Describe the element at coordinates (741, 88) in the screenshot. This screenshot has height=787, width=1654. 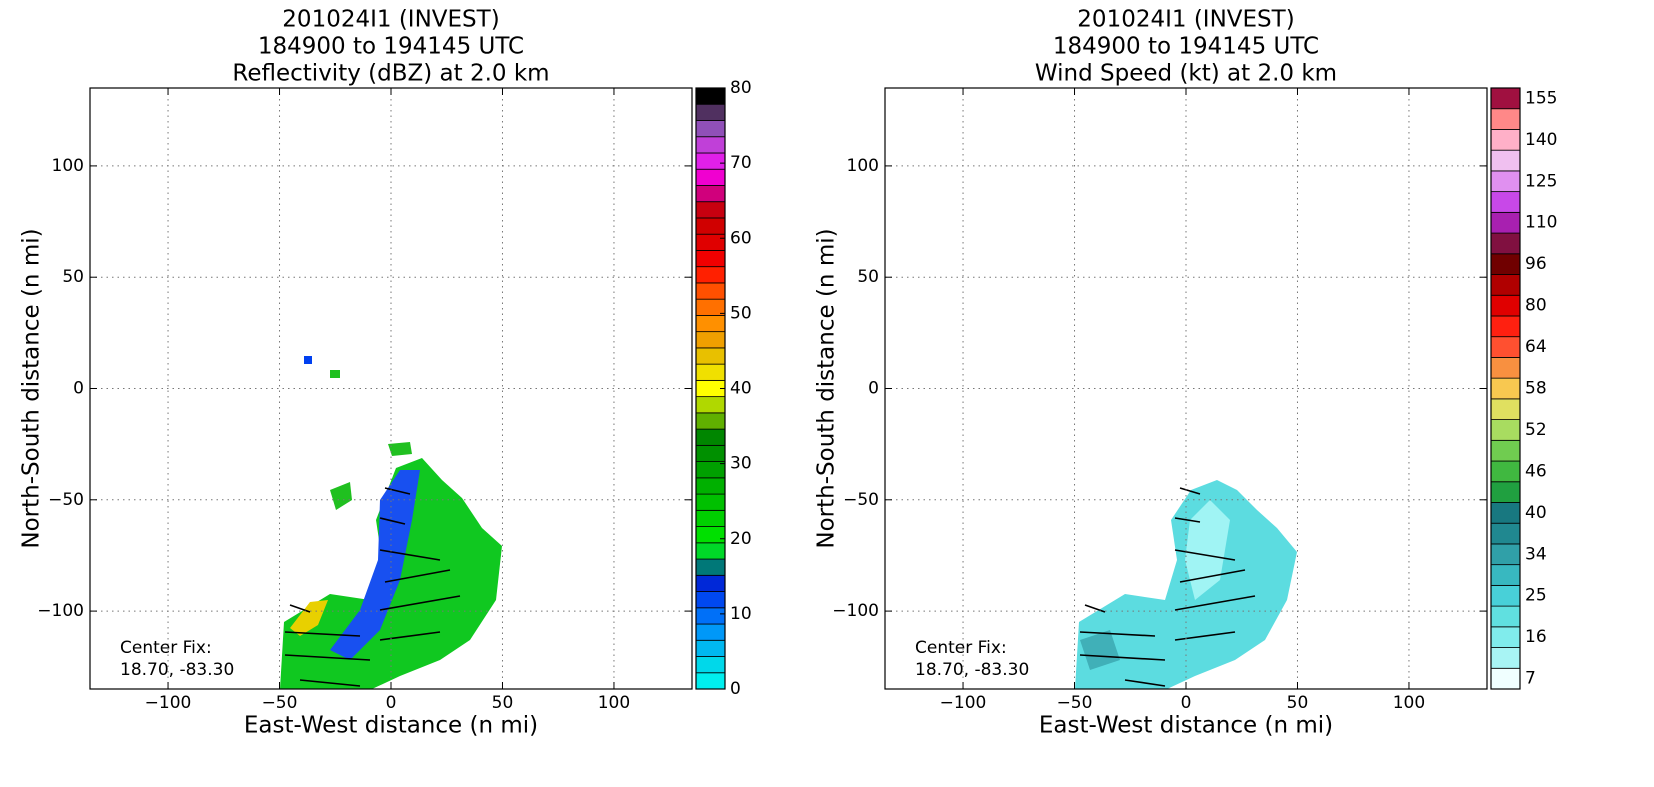
I see `colorbar-tick-label: 80` at that location.